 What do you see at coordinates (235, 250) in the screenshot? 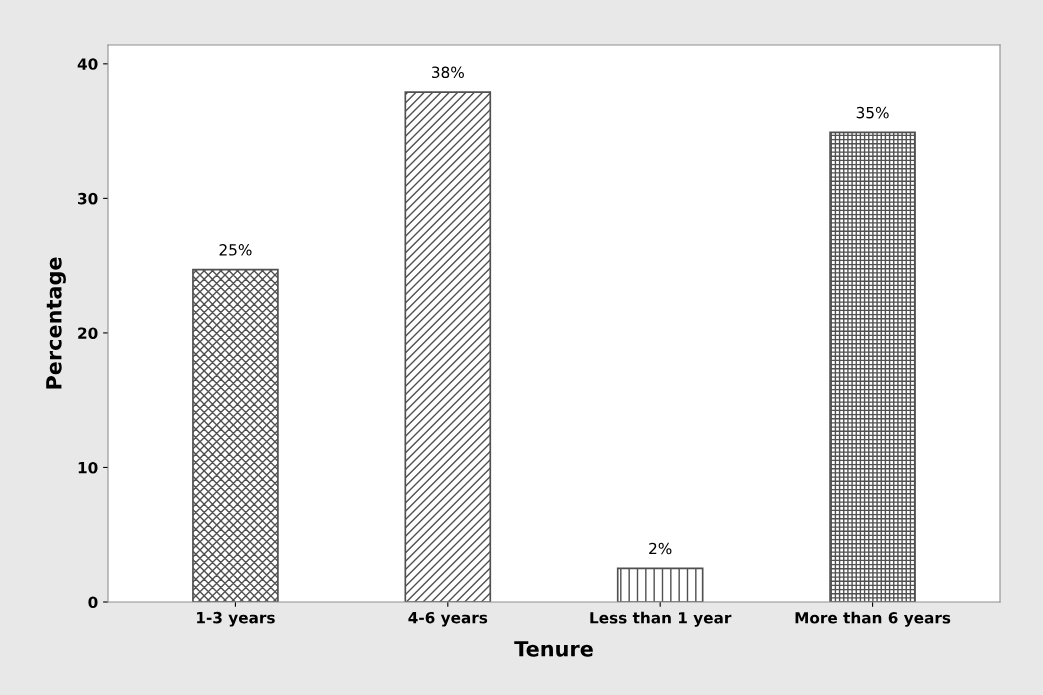
I see `data-label: 25%` at bounding box center [235, 250].